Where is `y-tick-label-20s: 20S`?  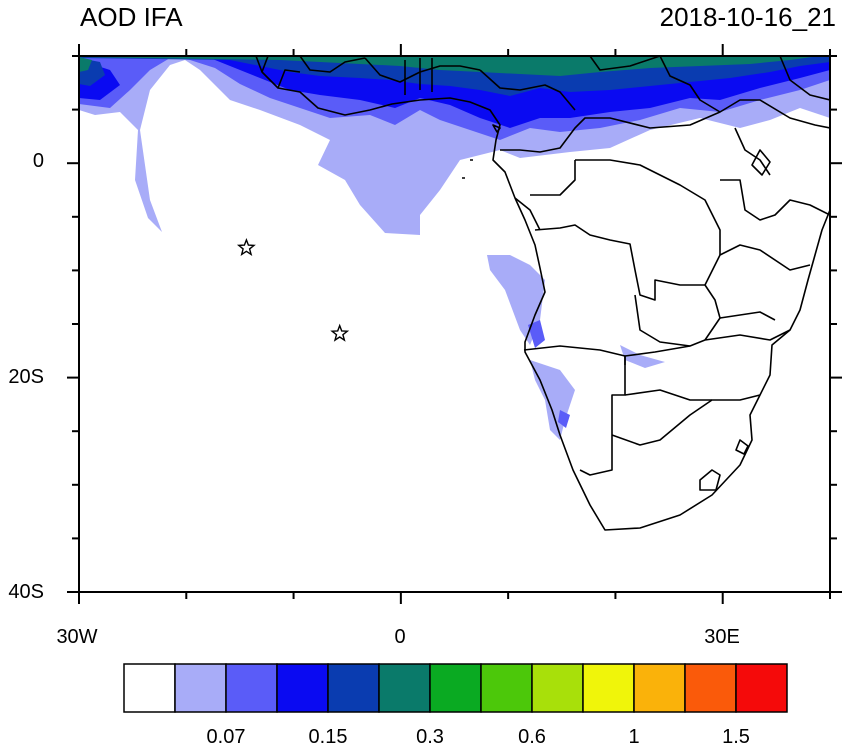 y-tick-label-20s: 20S is located at coordinates (26, 377).